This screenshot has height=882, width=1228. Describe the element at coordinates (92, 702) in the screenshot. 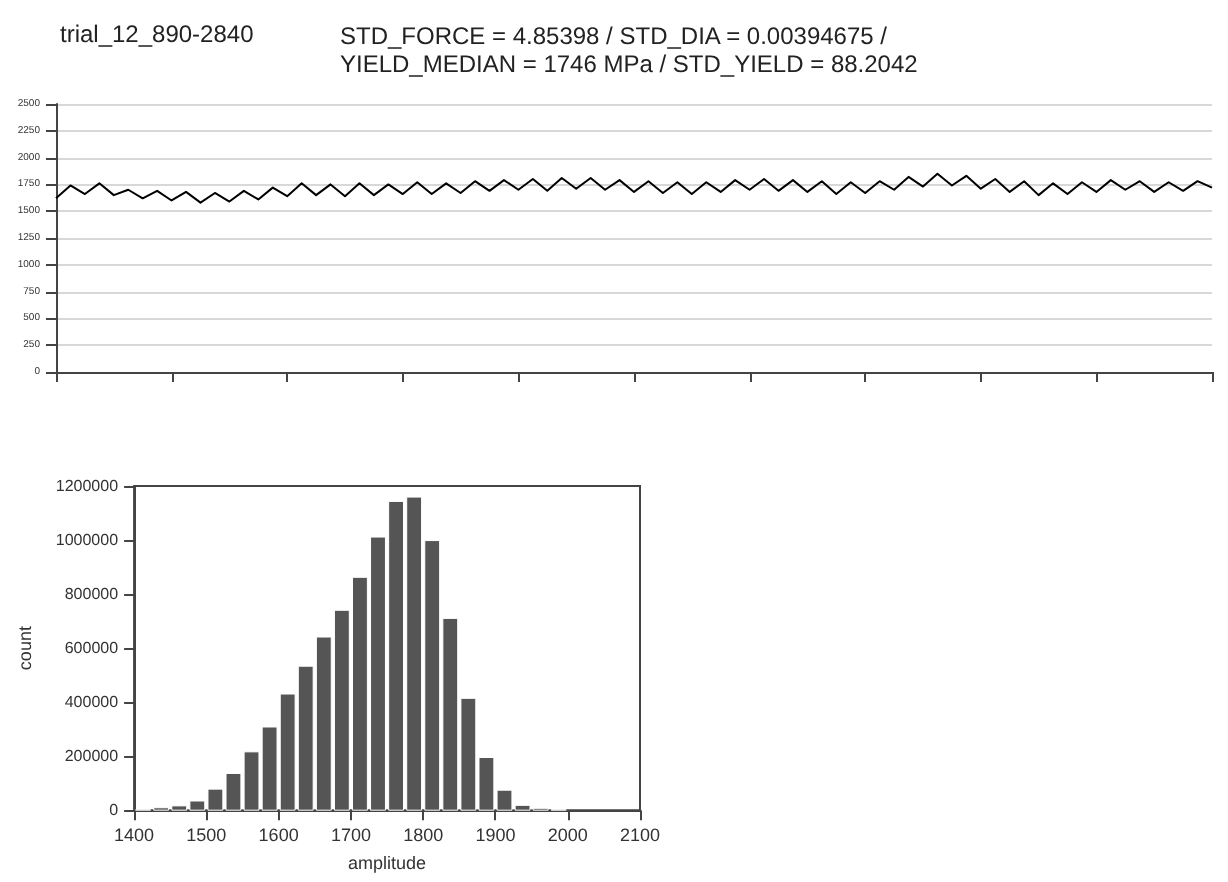

I see `y-tick-label: 400000` at that location.